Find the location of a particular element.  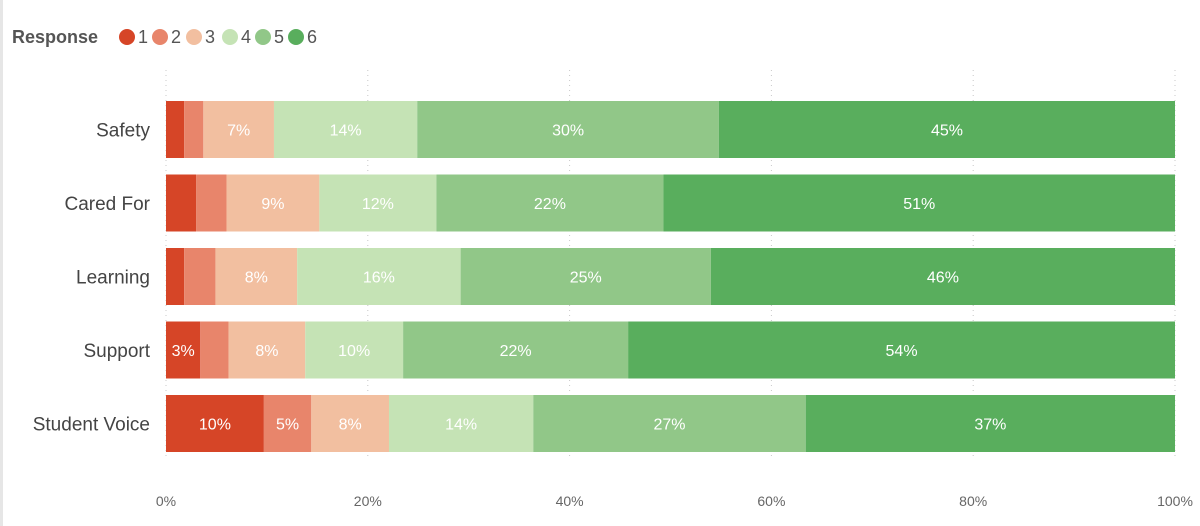

data-label: 54% is located at coordinates (902, 351).